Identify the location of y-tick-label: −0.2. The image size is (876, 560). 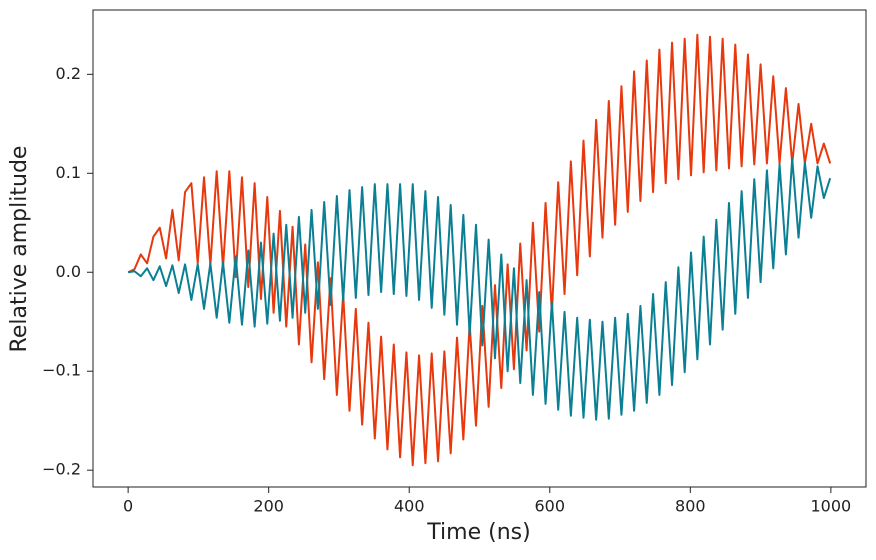
(61, 469).